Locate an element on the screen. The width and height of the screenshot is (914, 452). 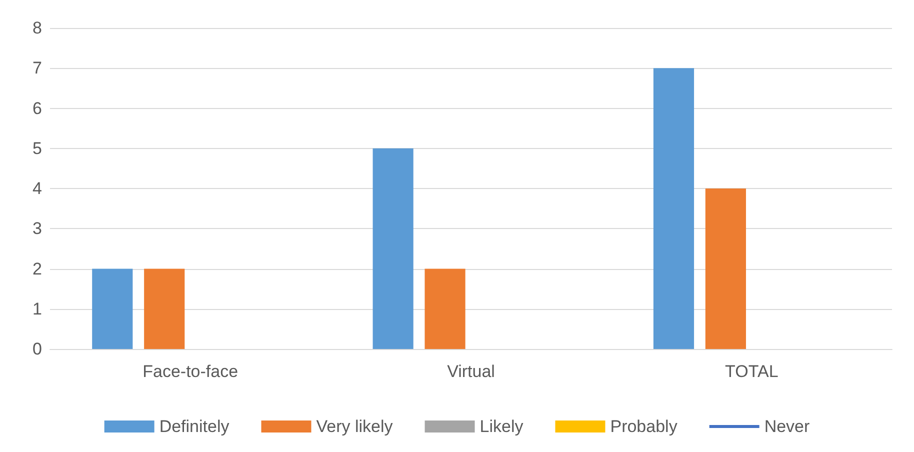
x-tick-label: Face-to-face is located at coordinates (190, 371).